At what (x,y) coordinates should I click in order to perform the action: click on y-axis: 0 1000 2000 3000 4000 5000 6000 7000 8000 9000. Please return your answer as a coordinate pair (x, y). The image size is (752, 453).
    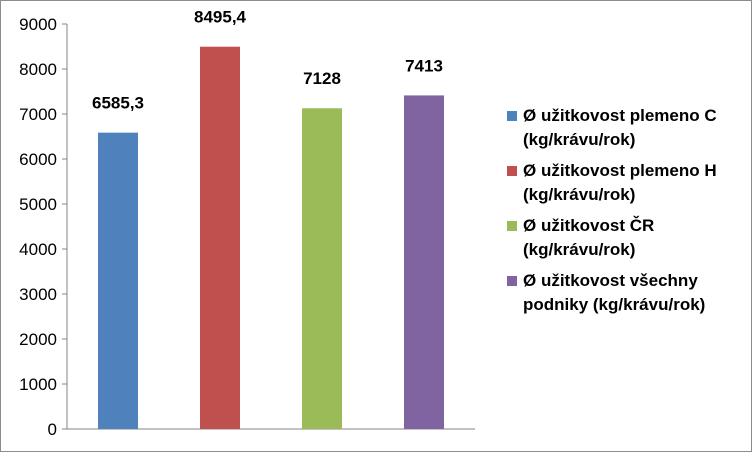
    Looking at the image, I should click on (43, 227).